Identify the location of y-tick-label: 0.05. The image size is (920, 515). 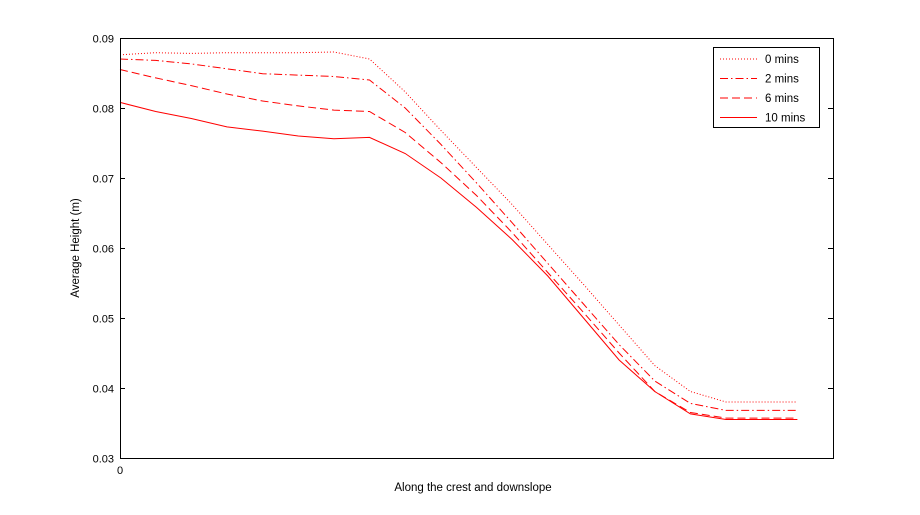
(103, 320).